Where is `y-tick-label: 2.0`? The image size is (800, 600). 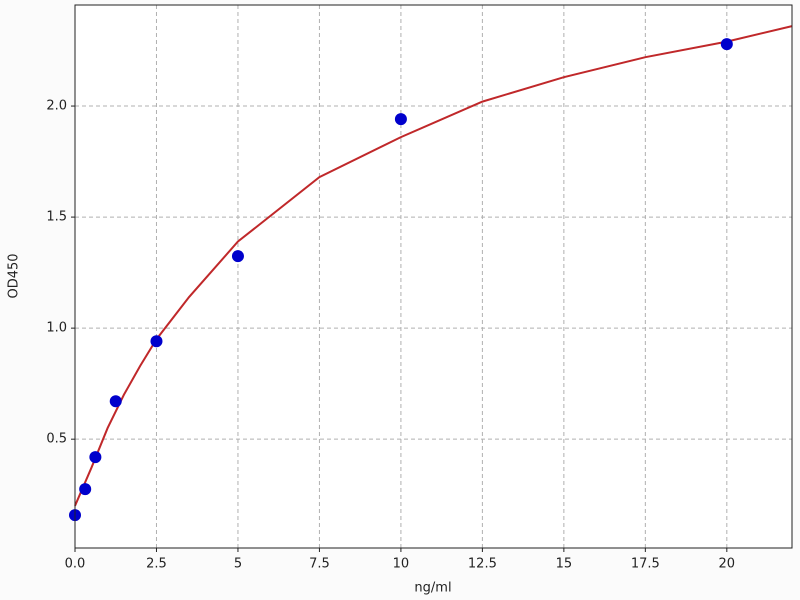 y-tick-label: 2.0 is located at coordinates (56, 106).